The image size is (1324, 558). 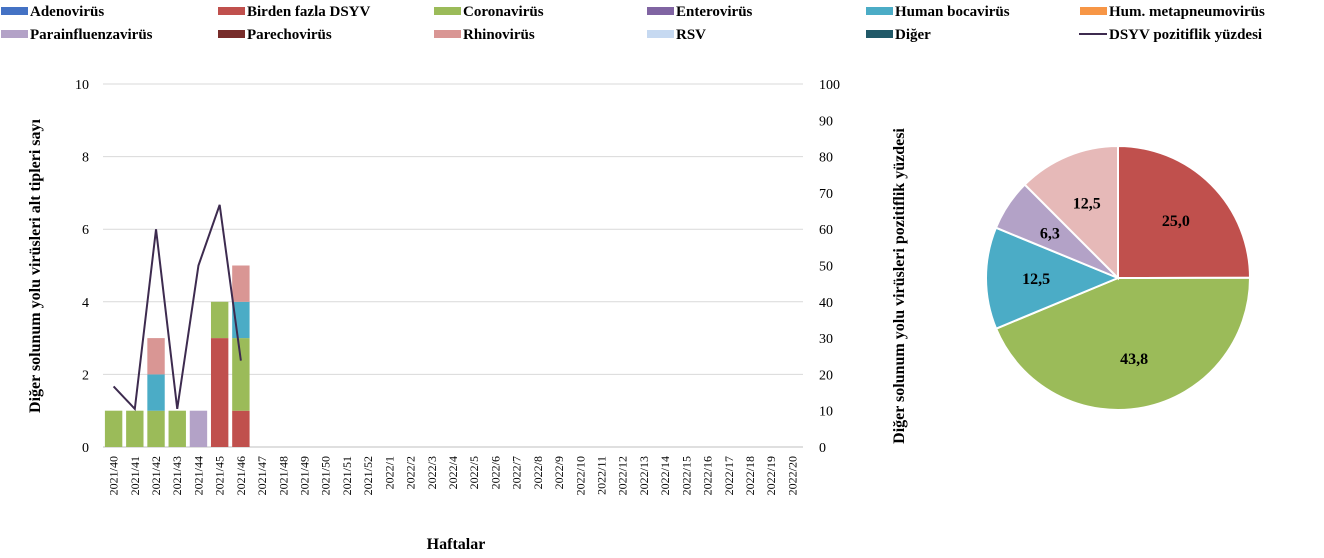 What do you see at coordinates (82, 267) in the screenshot?
I see `y-axis-ticks: 0 2 4 6 8 10` at bounding box center [82, 267].